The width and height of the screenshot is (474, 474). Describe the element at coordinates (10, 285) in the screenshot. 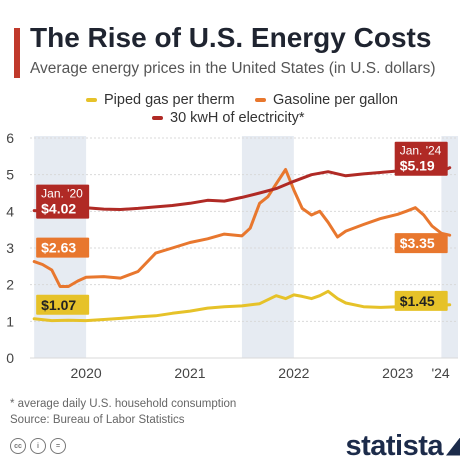

I see `y-tick-label: 2` at that location.